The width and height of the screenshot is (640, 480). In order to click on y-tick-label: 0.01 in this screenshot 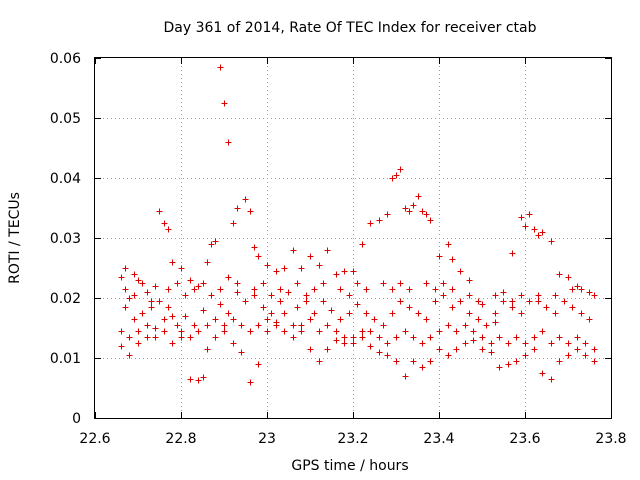, I will do `click(65, 359)`.